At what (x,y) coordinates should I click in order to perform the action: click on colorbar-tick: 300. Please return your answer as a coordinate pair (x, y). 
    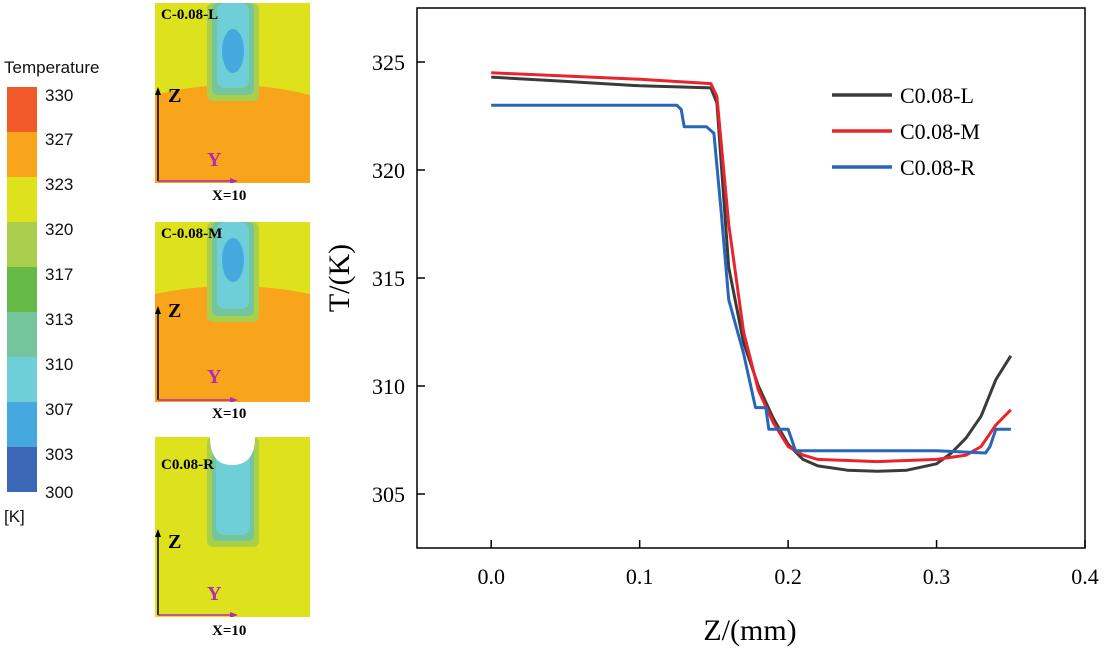
    Looking at the image, I should click on (59, 492).